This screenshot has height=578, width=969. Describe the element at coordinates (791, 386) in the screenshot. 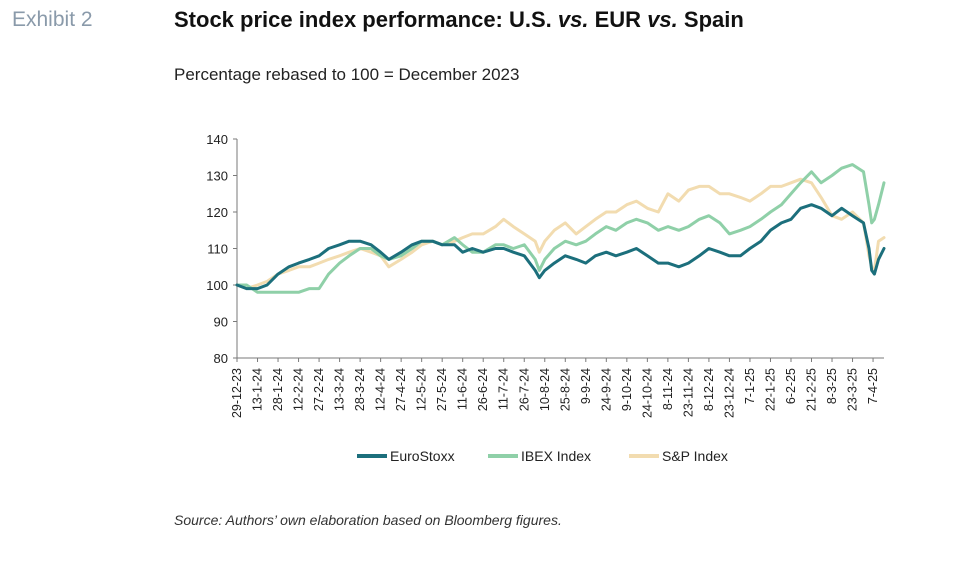

I see `x-tick-label: 6-2-25` at that location.